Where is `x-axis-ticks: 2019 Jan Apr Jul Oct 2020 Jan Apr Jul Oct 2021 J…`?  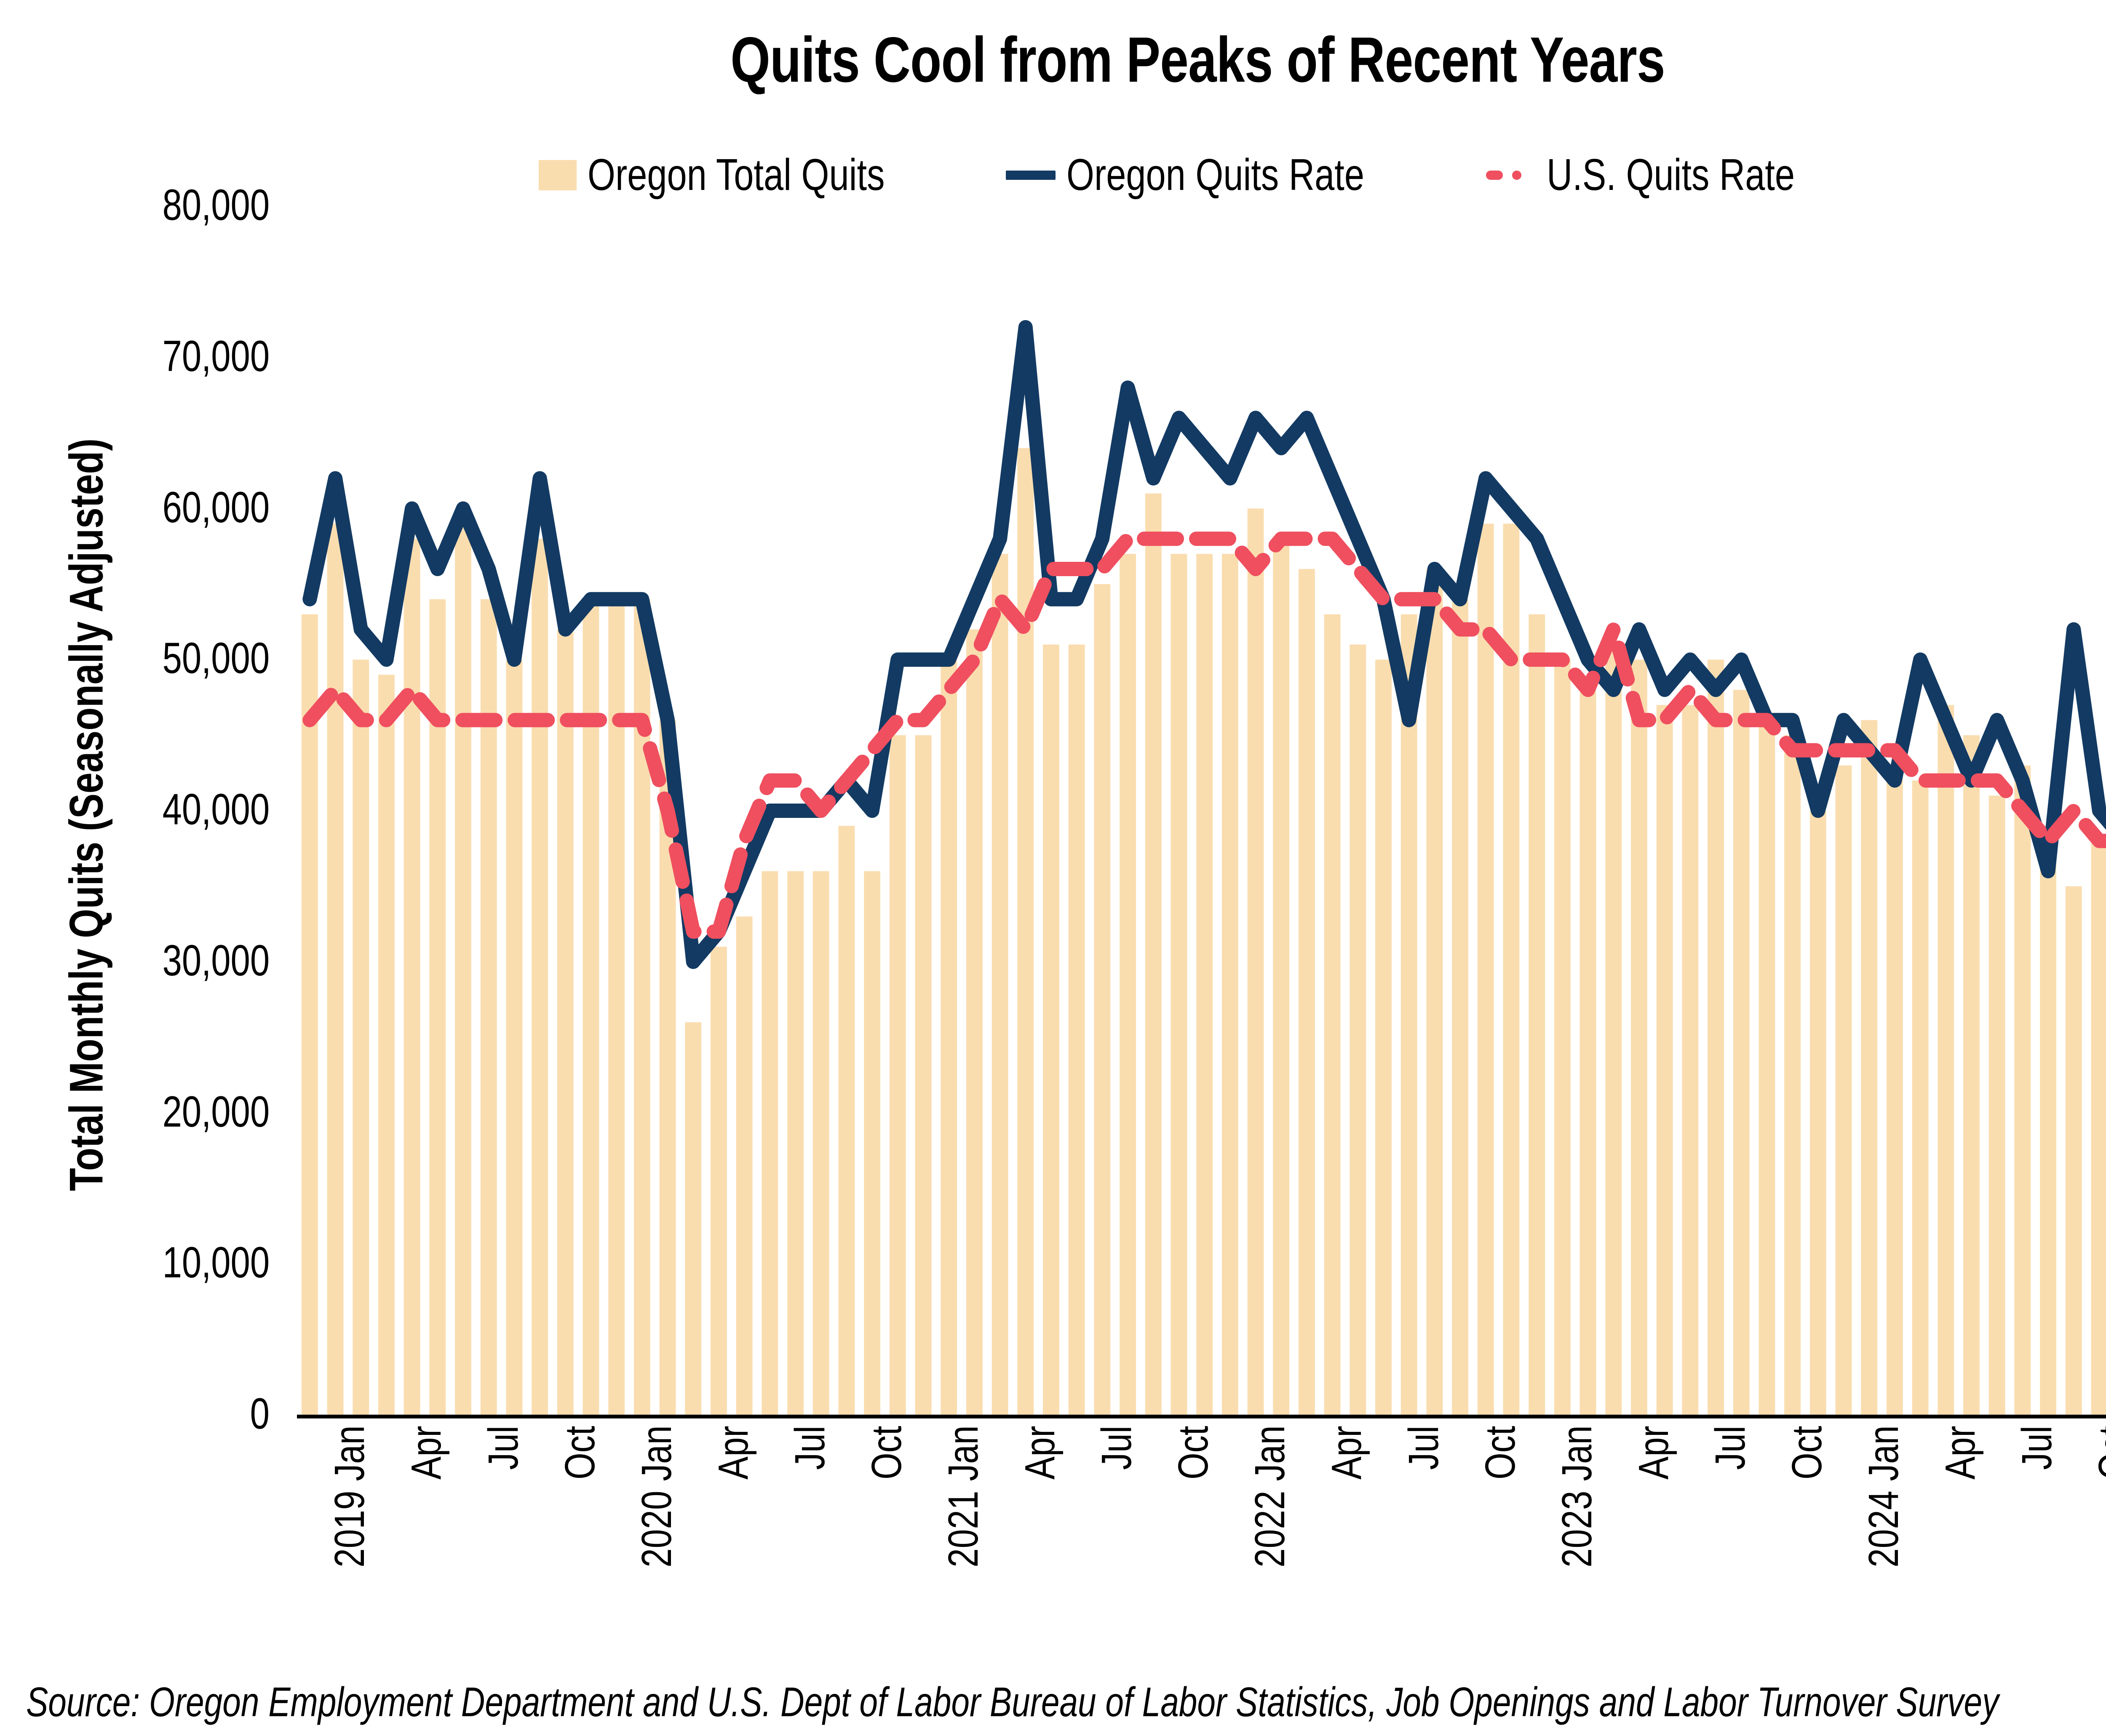 x-axis-ticks: 2019 Jan Apr Jul Oct 2020 Jan Apr Jul Oct 2021 J… is located at coordinates (1201, 1560).